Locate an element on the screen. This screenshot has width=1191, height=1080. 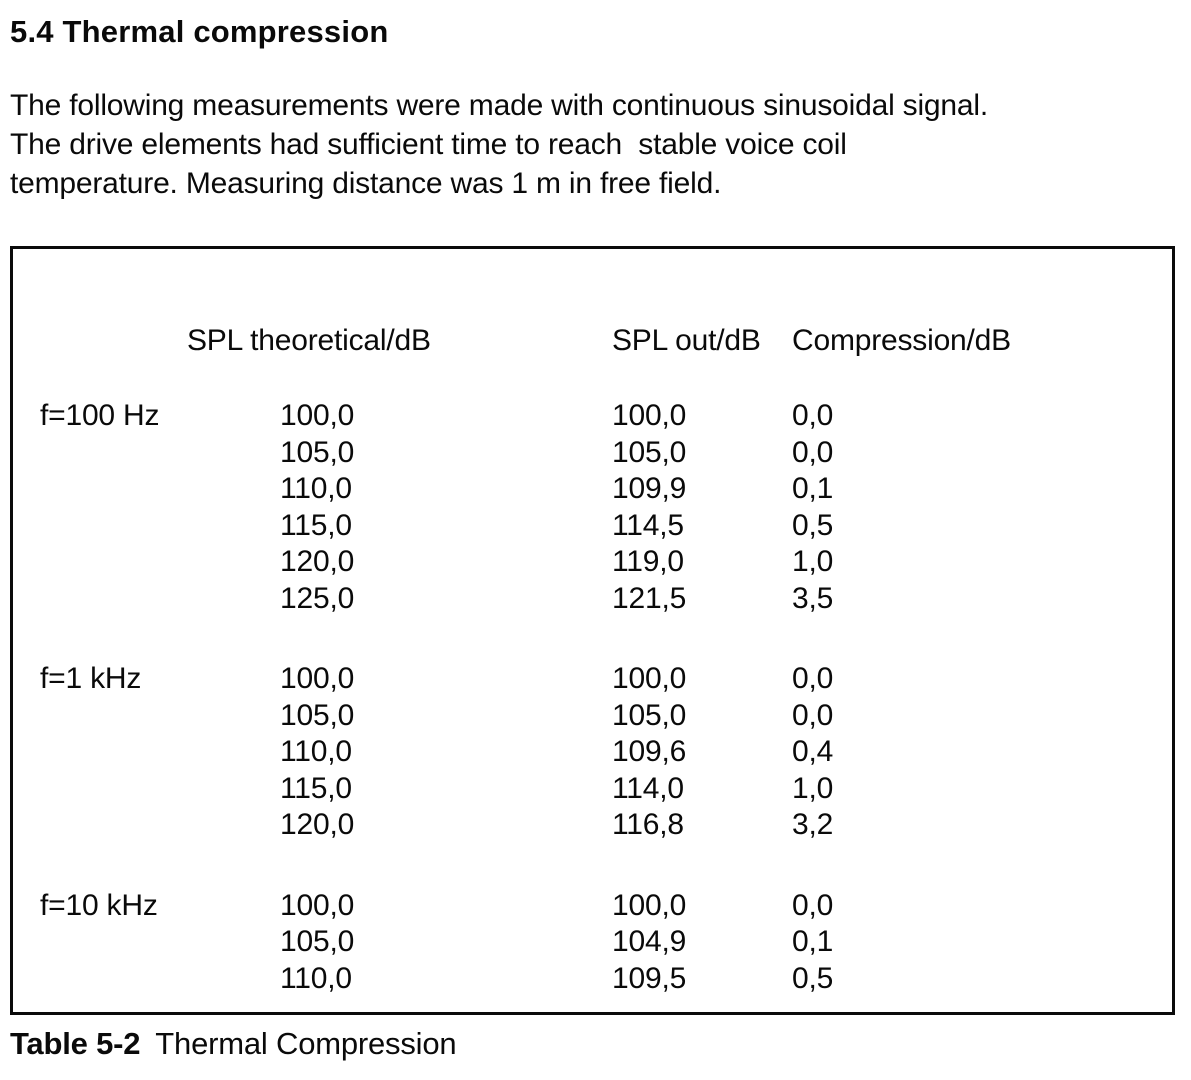
column-header-spl-out: SPL out/dB is located at coordinates (686, 340).